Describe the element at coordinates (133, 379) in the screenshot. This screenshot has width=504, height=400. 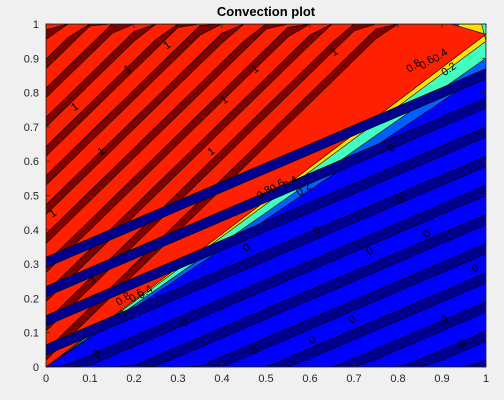
I see `x-tick-label-2: 0.2` at that location.